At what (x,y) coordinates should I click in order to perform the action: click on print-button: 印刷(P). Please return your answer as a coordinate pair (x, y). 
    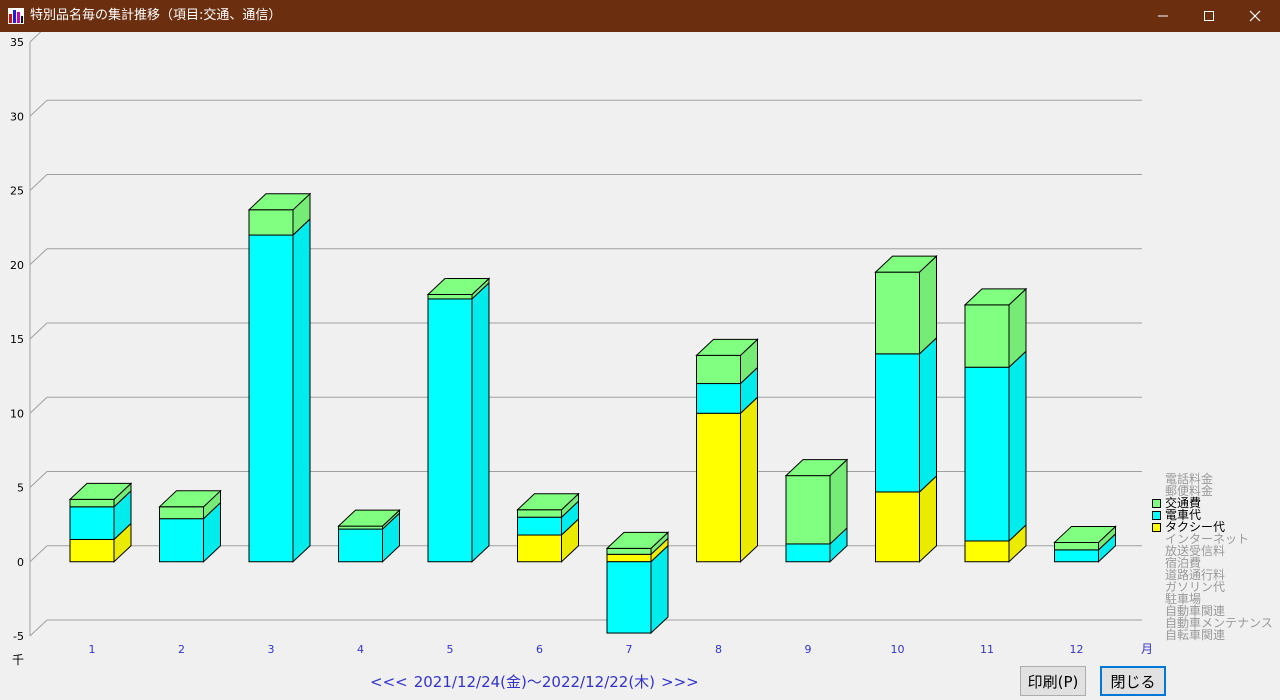
    Looking at the image, I should click on (1053, 681).